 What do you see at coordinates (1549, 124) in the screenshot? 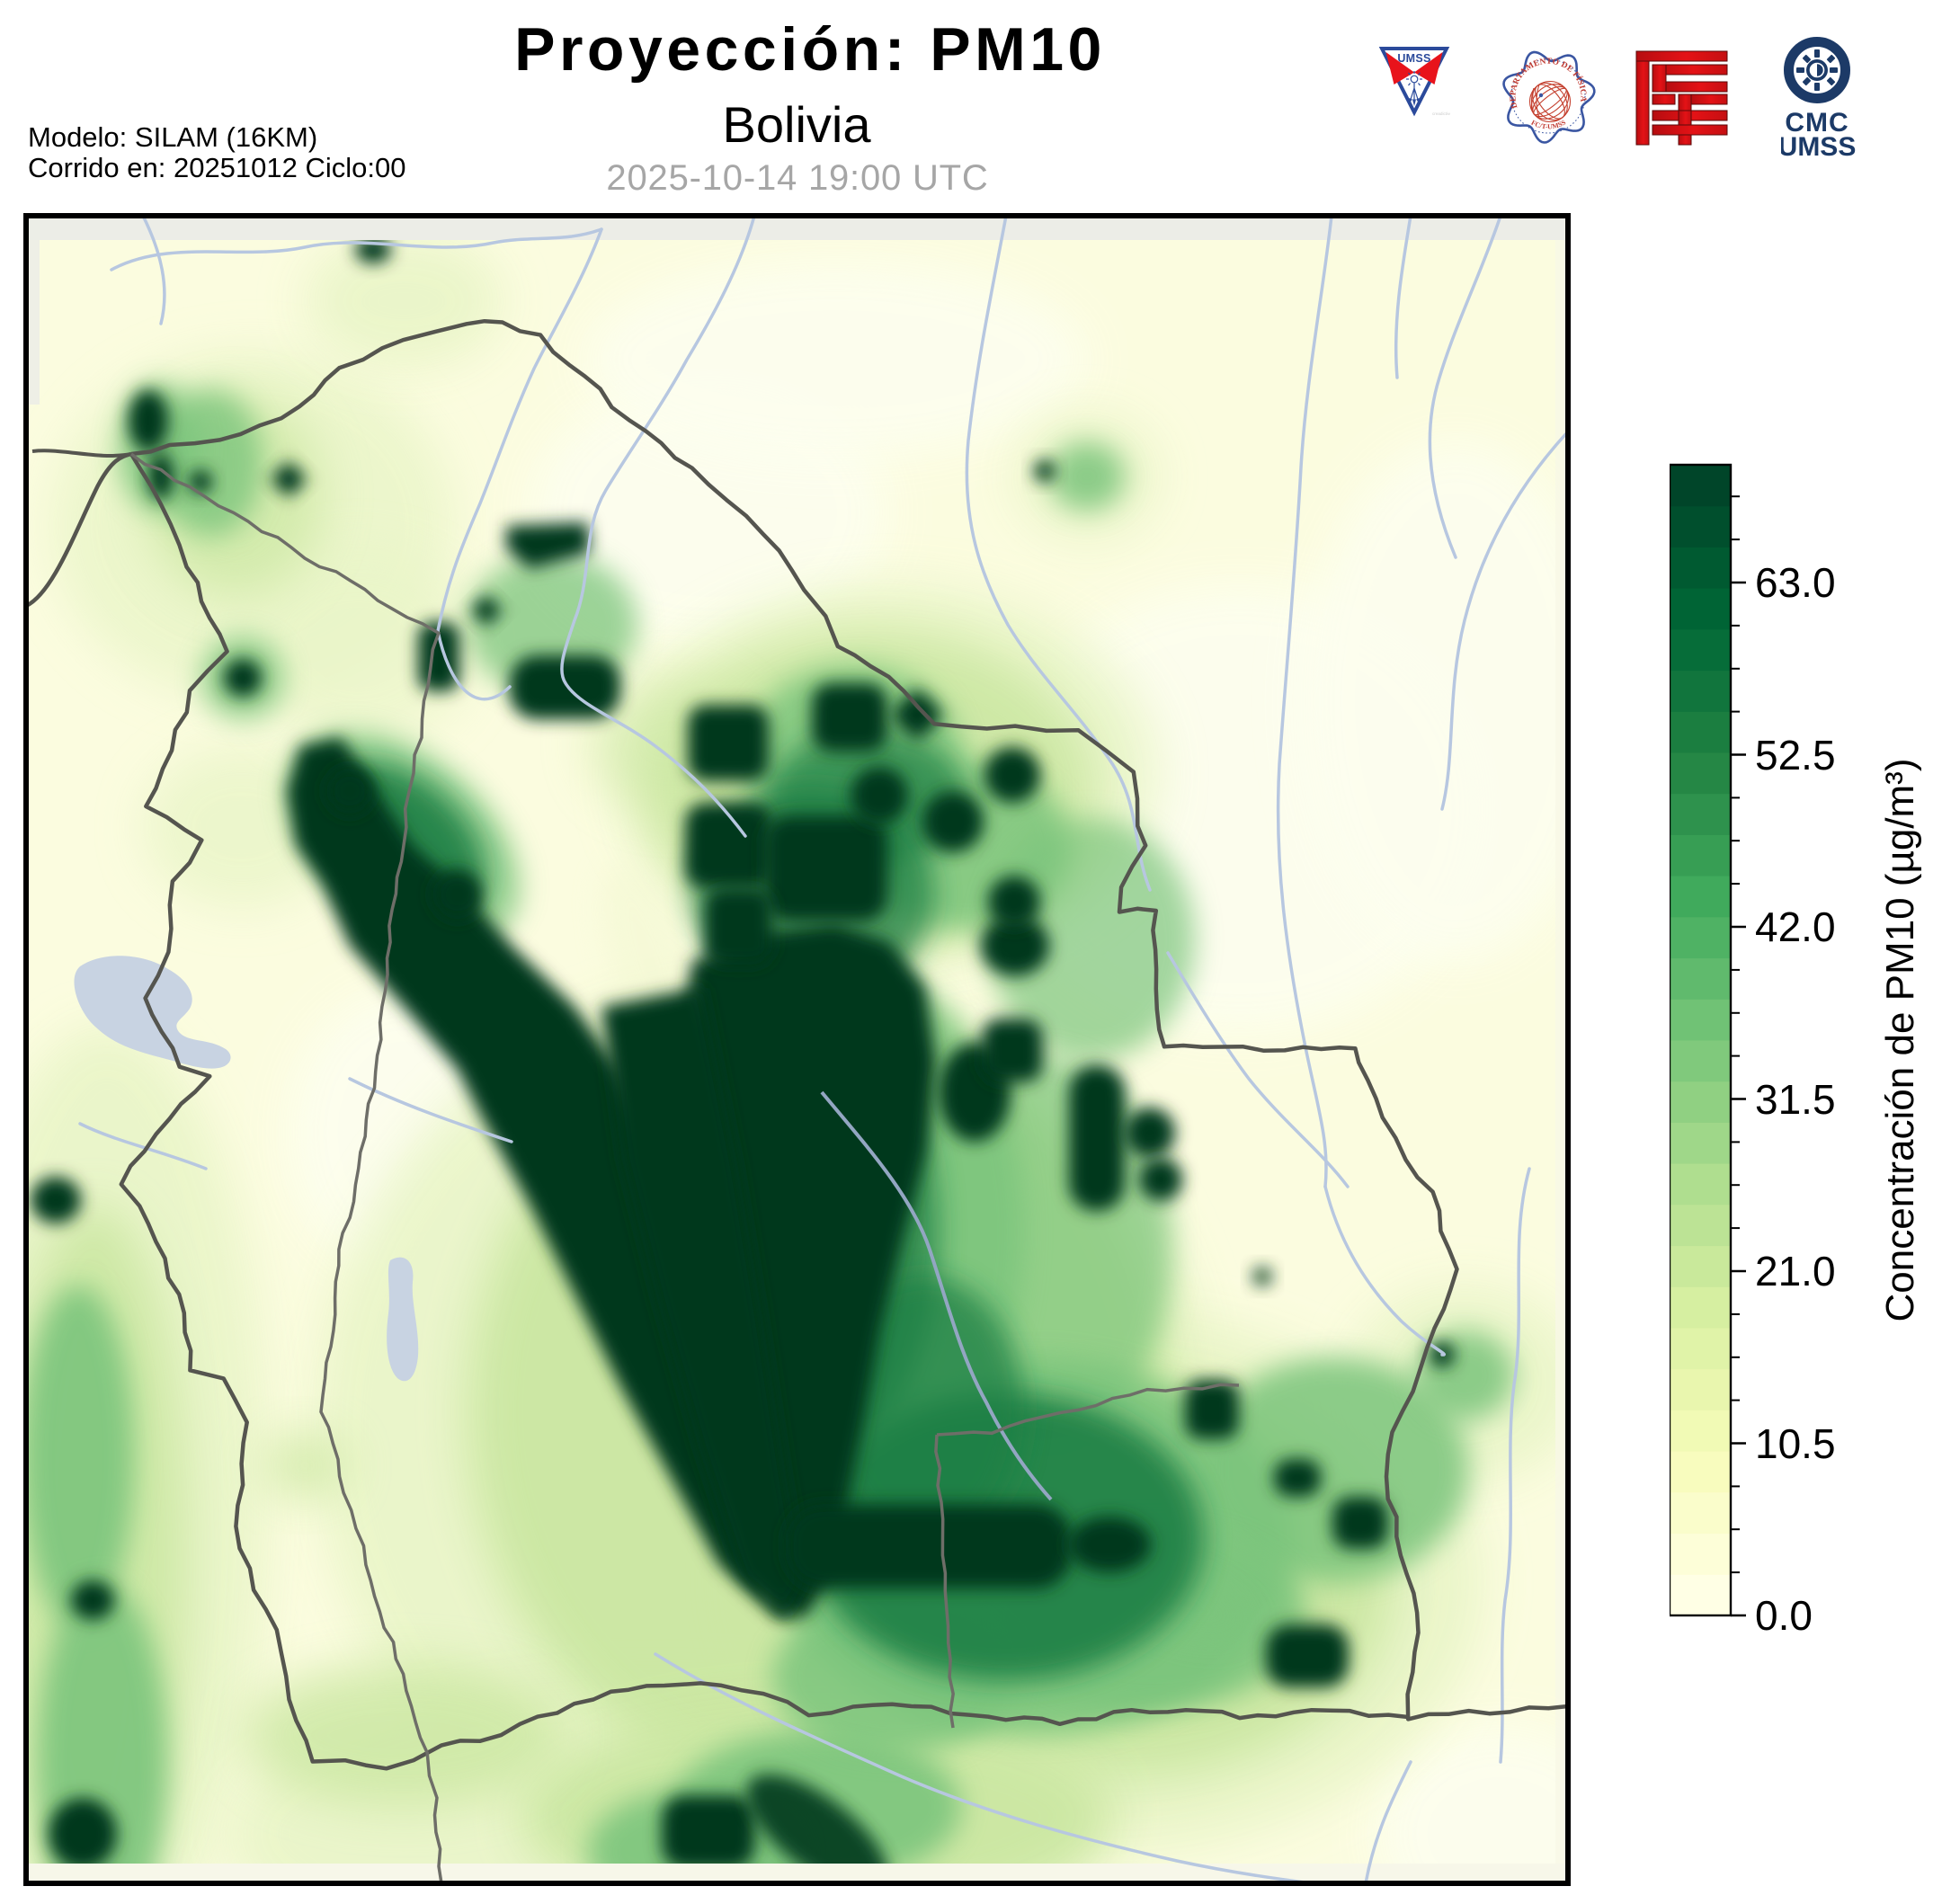
I see `svg-text: FC/T-UMSS` at bounding box center [1549, 124].